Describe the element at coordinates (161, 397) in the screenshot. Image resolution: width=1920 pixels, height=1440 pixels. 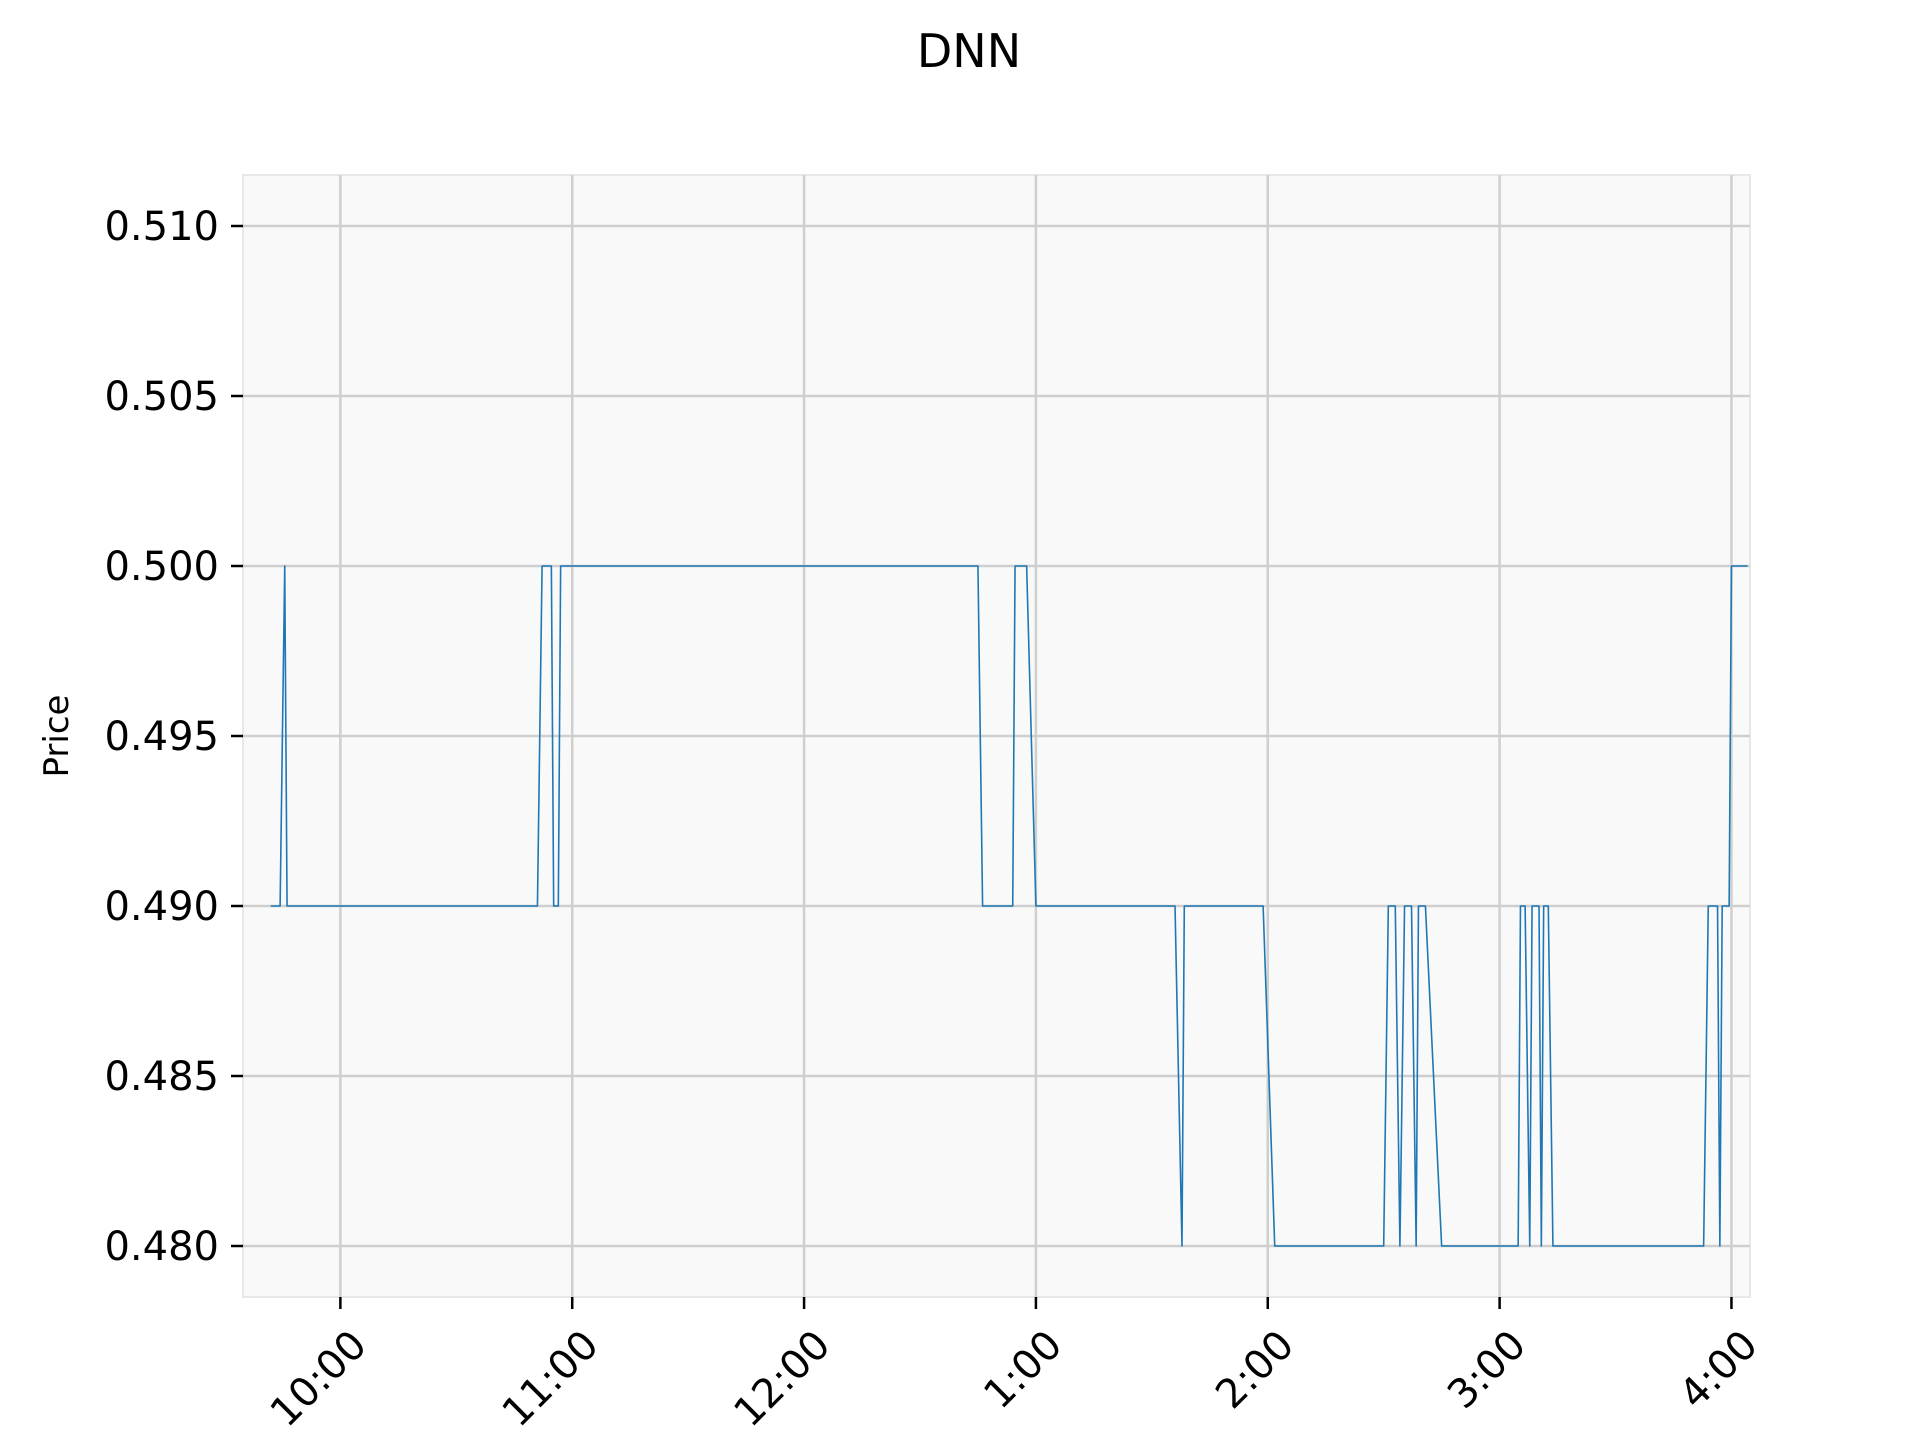
I see `y-tick-label: 0.505` at that location.